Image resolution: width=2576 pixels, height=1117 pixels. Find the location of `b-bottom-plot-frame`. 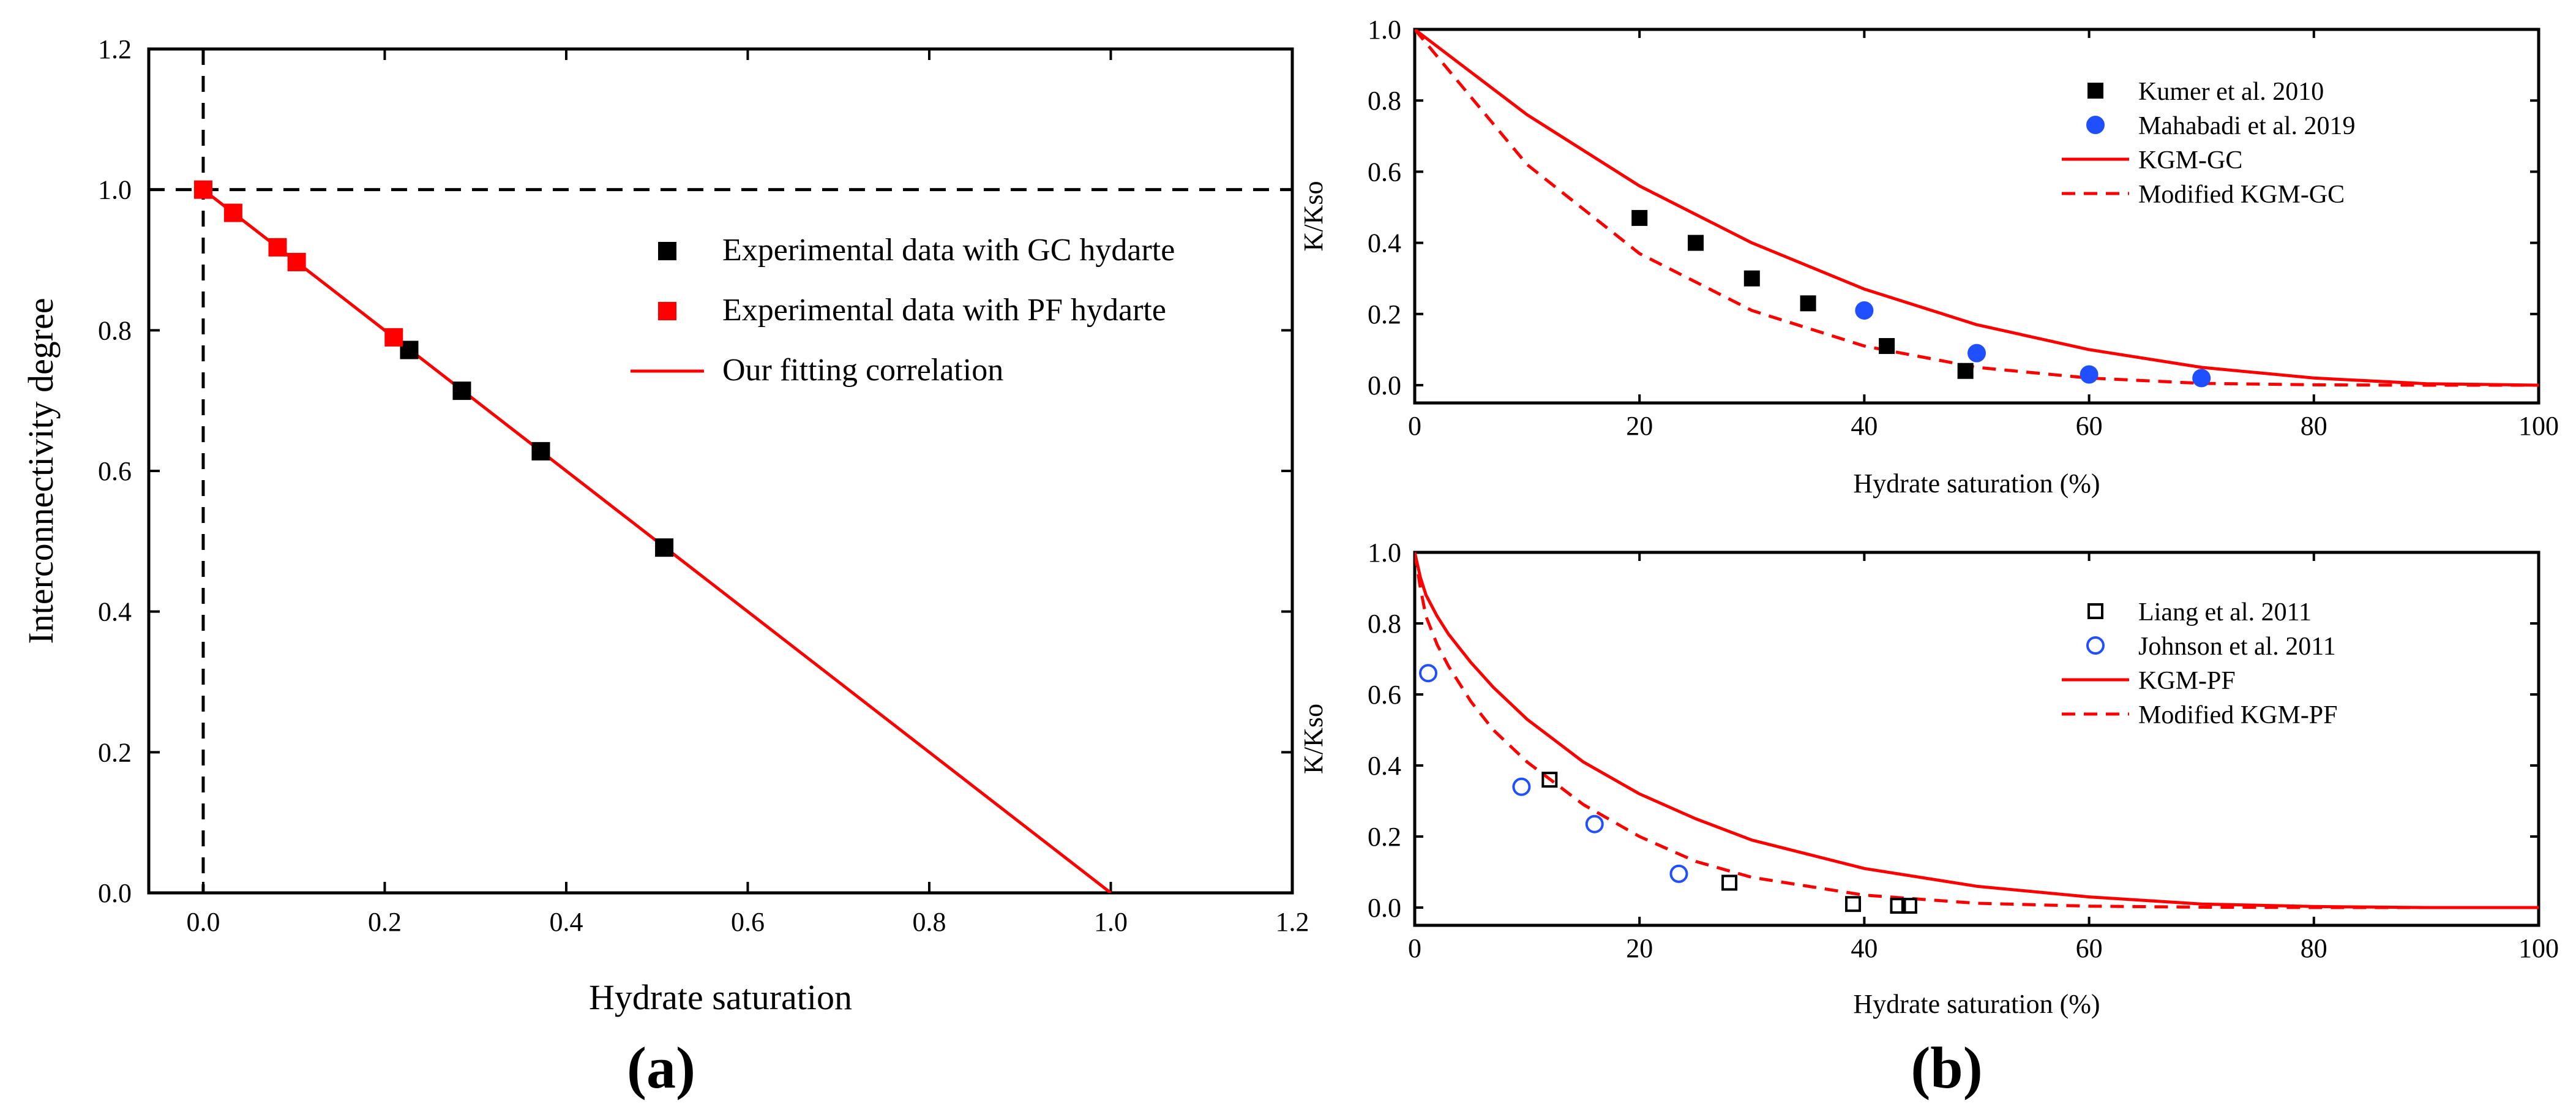

b-bottom-plot-frame is located at coordinates (1977, 739).